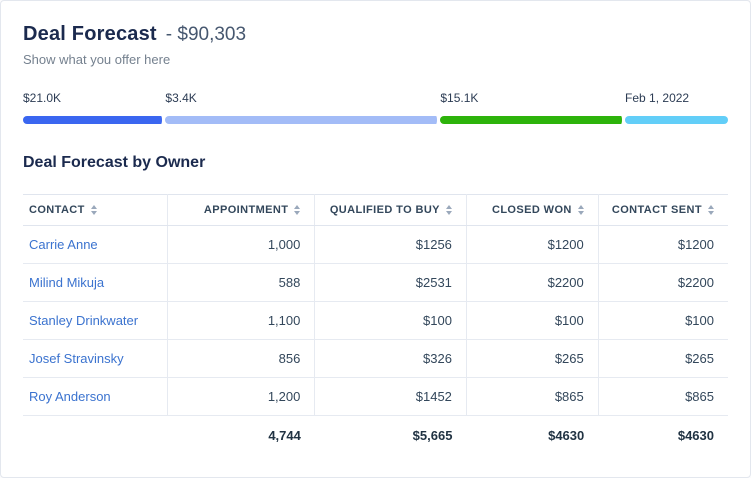  What do you see at coordinates (432, 435) in the screenshot?
I see `total-cell: $5,665` at bounding box center [432, 435].